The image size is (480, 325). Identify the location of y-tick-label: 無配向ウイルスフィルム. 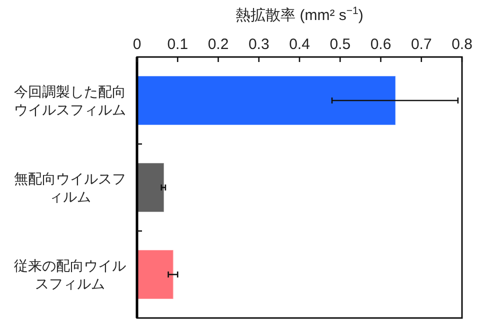
(70, 187).